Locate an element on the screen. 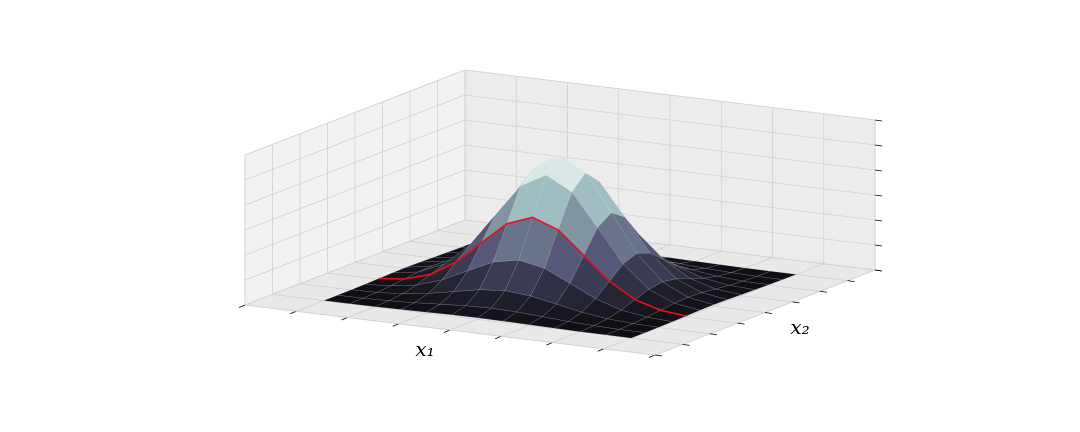  y-axis-label: x₂ is located at coordinates (799, 327).